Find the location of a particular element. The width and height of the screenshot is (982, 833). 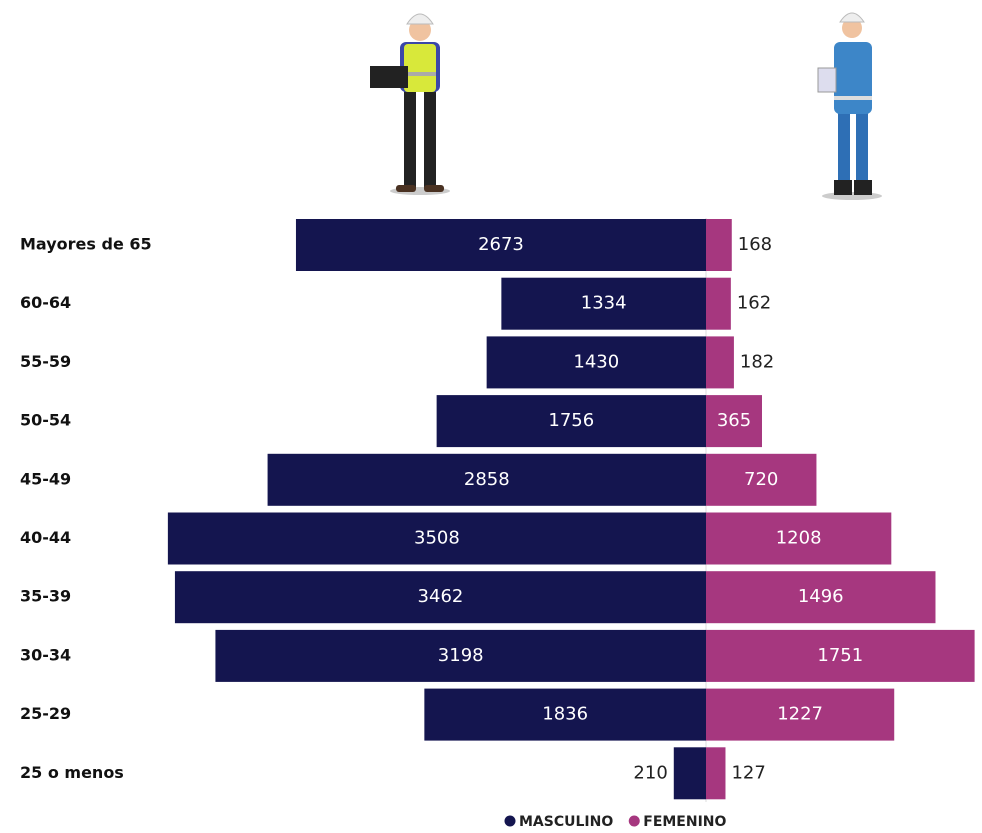

category-label: 40-44 is located at coordinates (45, 537).